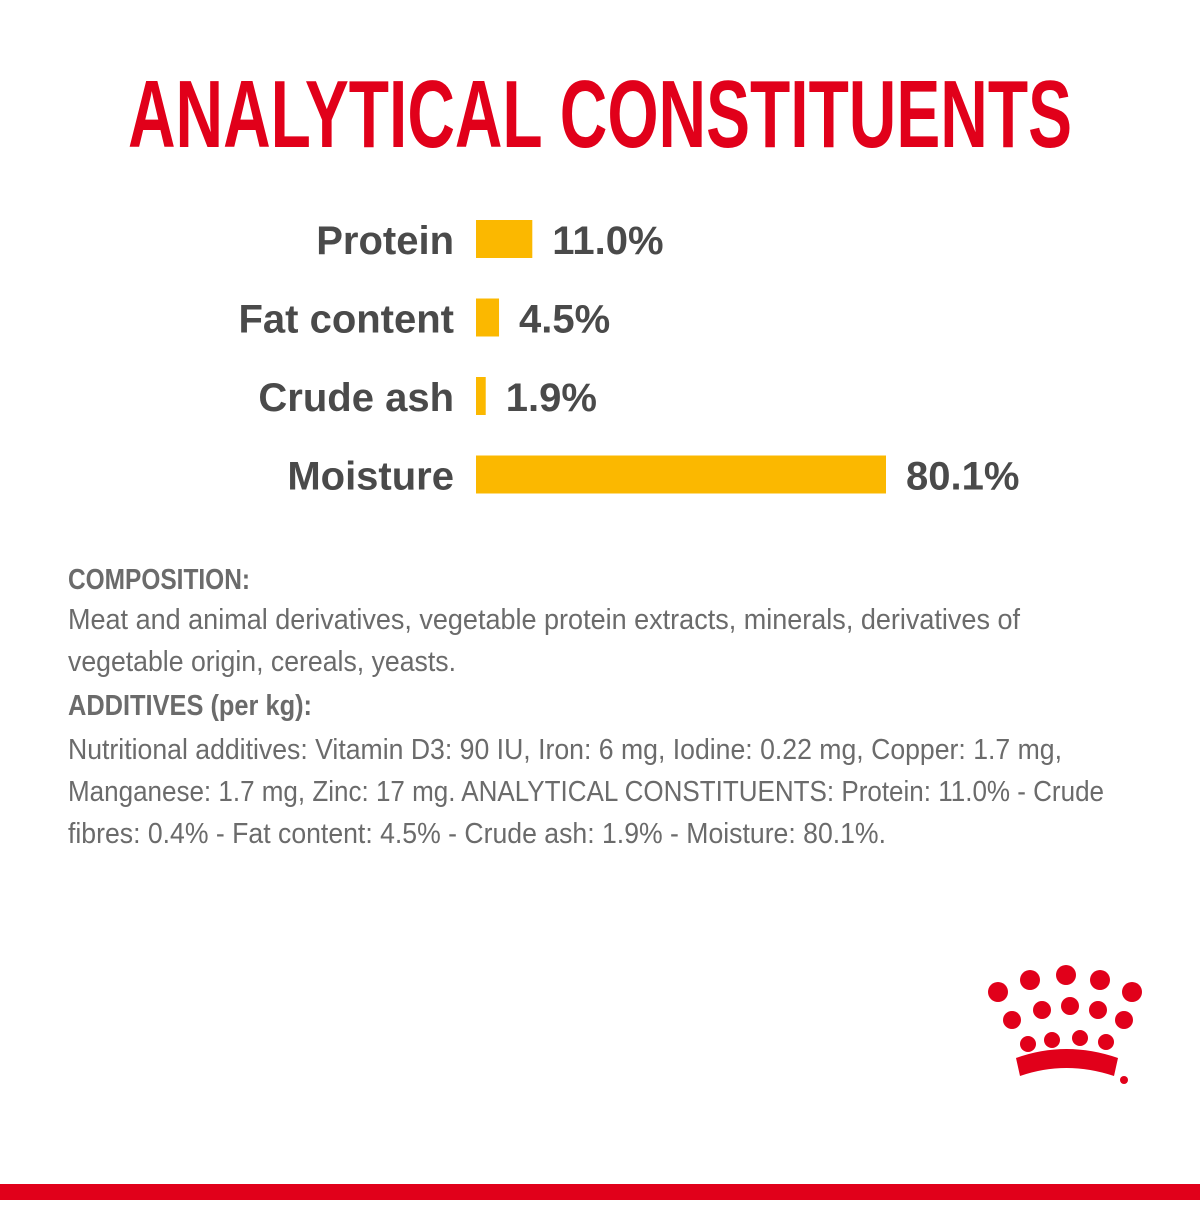 The height and width of the screenshot is (1205, 1200). What do you see at coordinates (600, 114) in the screenshot?
I see `chart-title: ANALYTICAL CONSTITUENTS` at bounding box center [600, 114].